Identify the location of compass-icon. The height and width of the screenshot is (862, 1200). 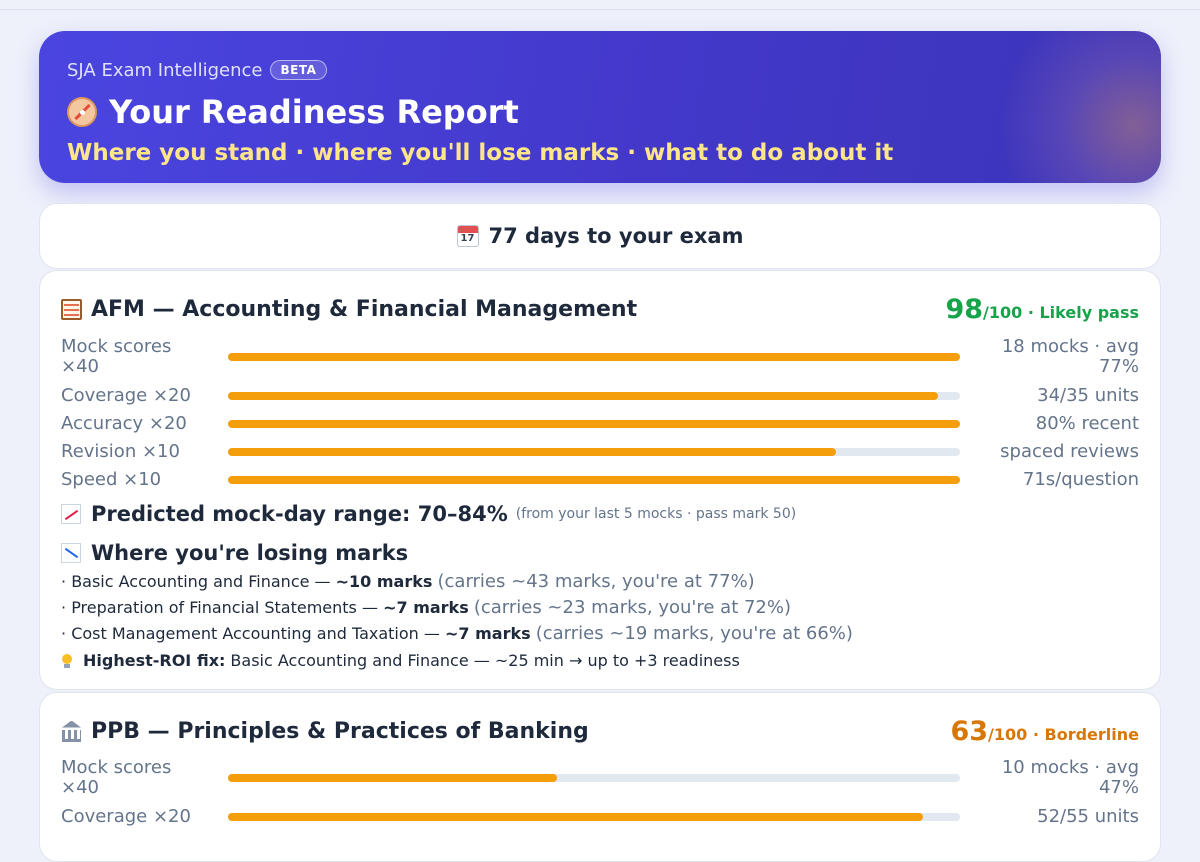
(82, 112).